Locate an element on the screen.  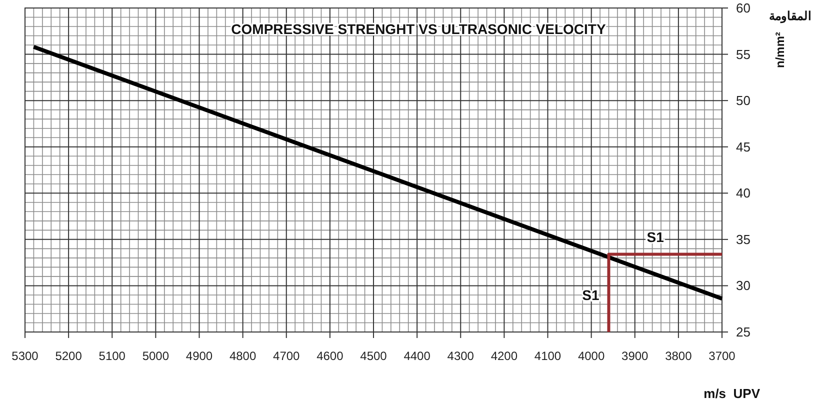
annotation: المقاومة is located at coordinates (790, 16).